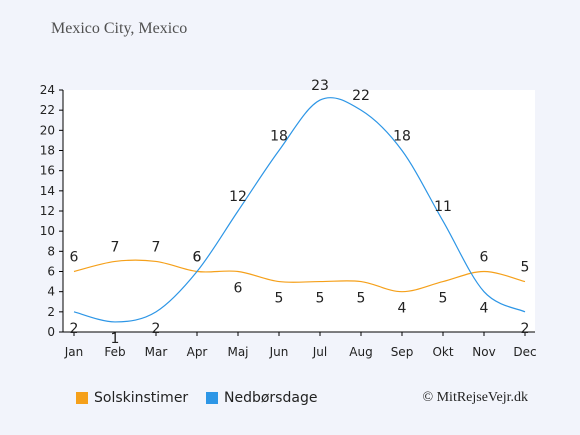  I want to click on series-line-sunshine, so click(299, 276).